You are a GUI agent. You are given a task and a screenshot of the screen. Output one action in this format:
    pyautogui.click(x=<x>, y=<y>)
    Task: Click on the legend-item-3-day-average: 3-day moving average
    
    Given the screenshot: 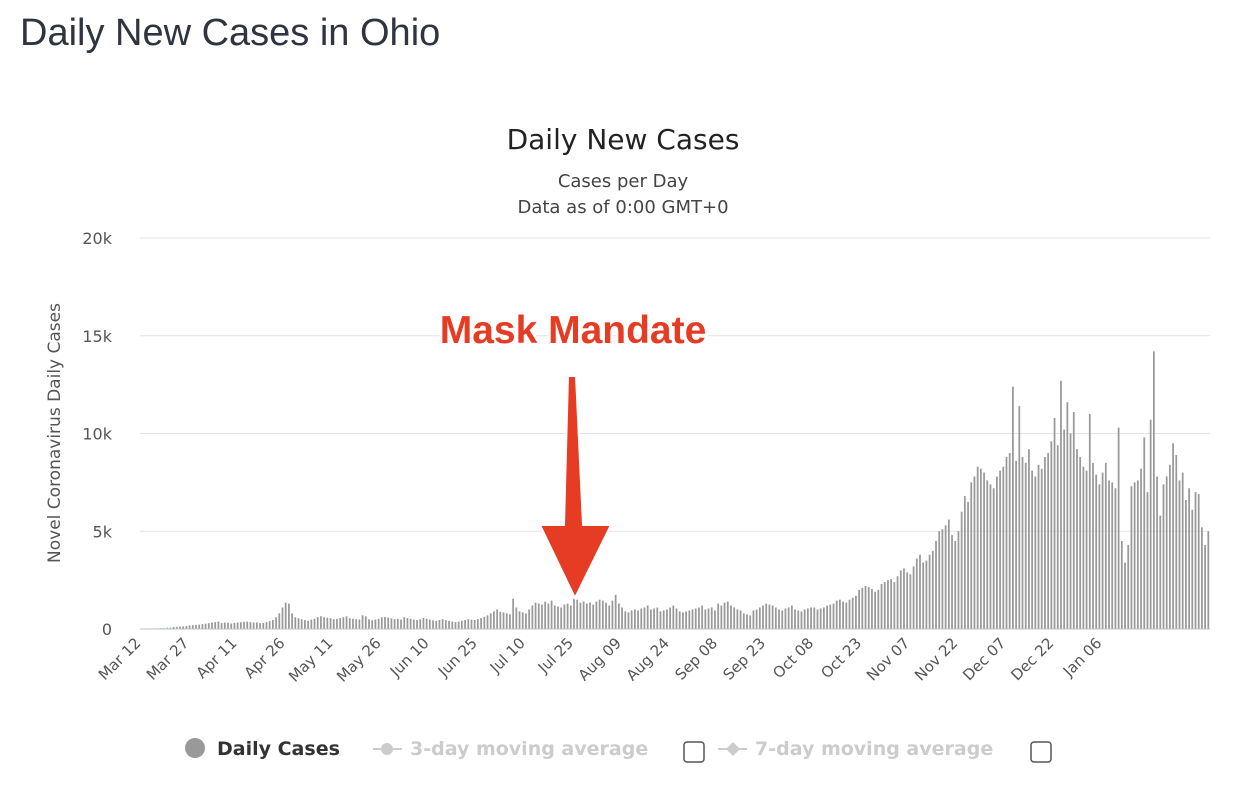 What is the action you would take?
    pyautogui.click(x=539, y=750)
    